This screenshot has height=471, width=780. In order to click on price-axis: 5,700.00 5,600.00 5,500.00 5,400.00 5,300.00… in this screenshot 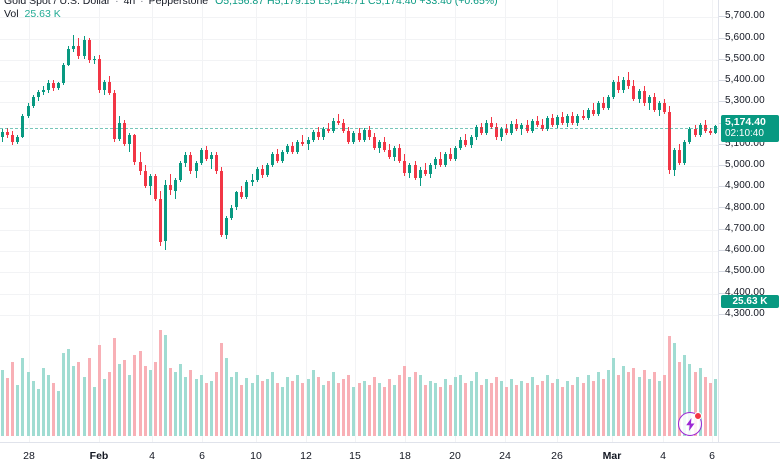, I will do `click(749, 221)`.